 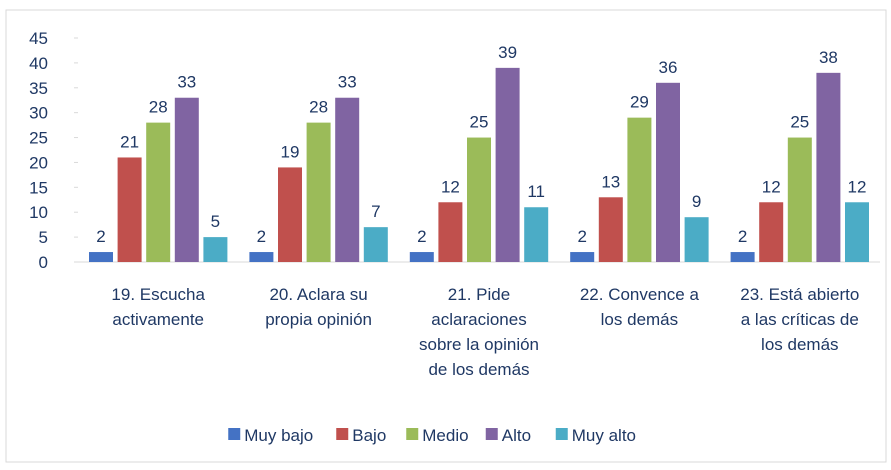 What do you see at coordinates (536, 191) in the screenshot?
I see `data-label: 11` at bounding box center [536, 191].